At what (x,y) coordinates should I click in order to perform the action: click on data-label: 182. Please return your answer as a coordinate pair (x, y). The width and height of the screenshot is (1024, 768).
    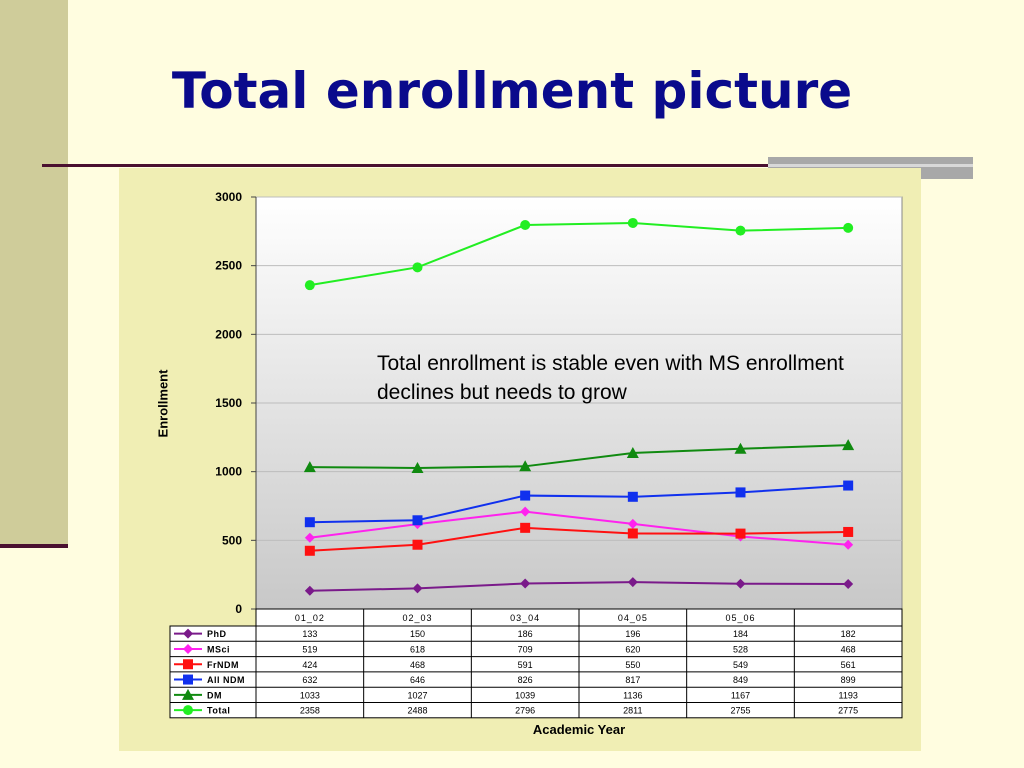
    Looking at the image, I should click on (848, 634).